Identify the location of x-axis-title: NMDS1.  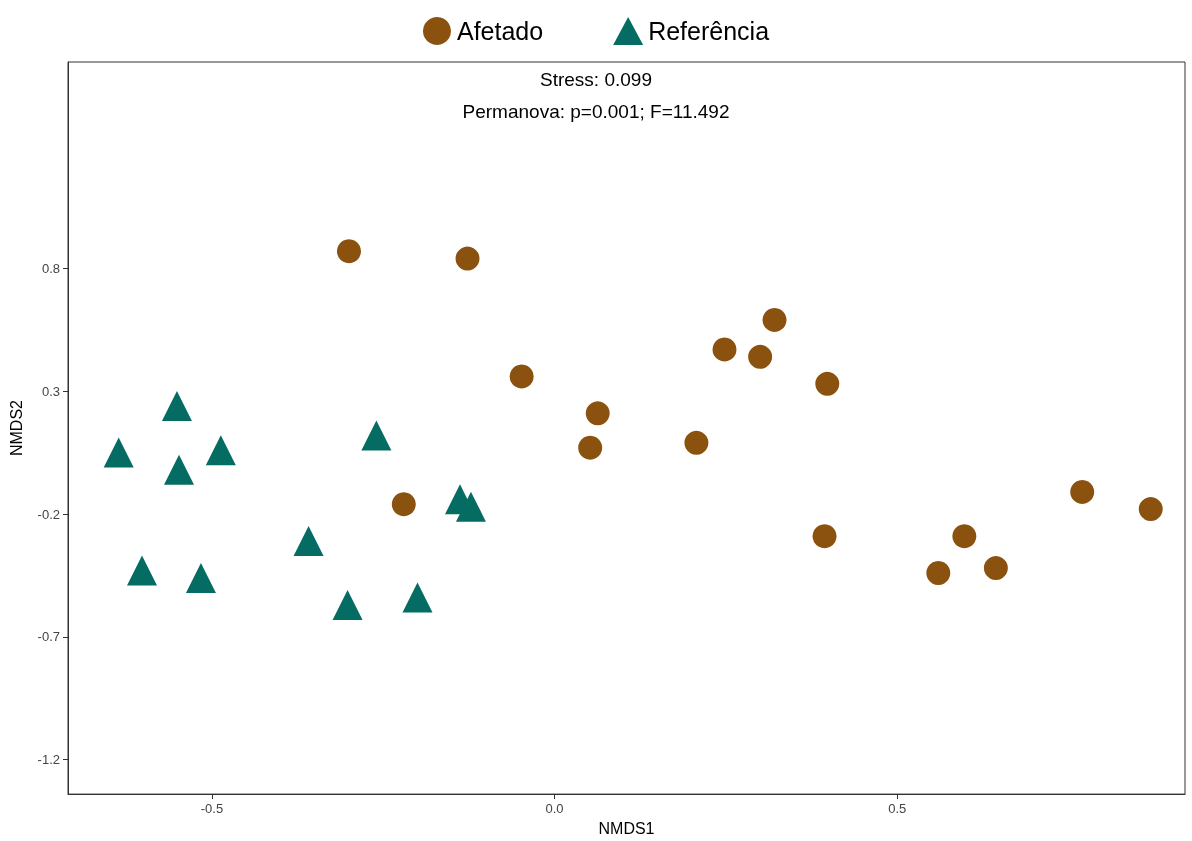
(626, 828).